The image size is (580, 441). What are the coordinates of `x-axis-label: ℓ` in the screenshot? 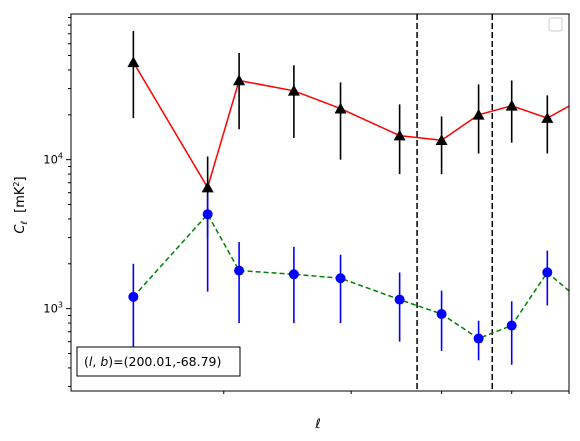 It's located at (317, 424).